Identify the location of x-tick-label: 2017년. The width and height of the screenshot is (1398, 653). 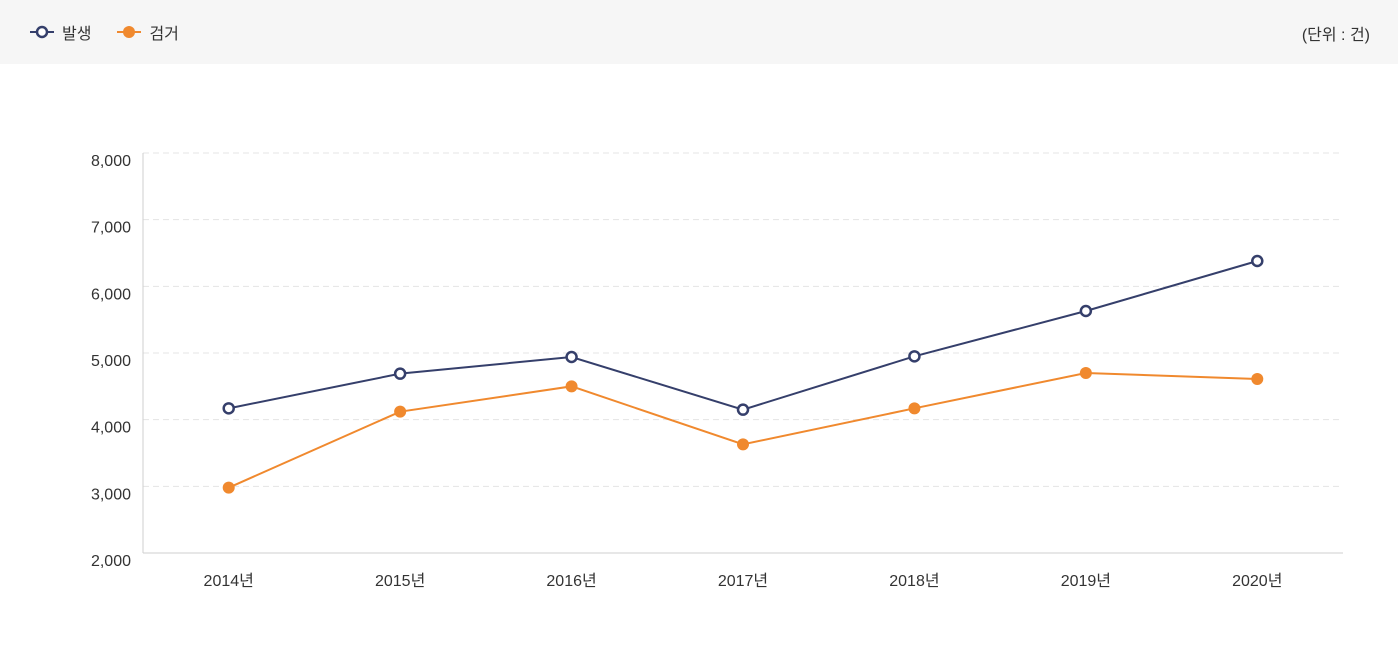
(743, 581).